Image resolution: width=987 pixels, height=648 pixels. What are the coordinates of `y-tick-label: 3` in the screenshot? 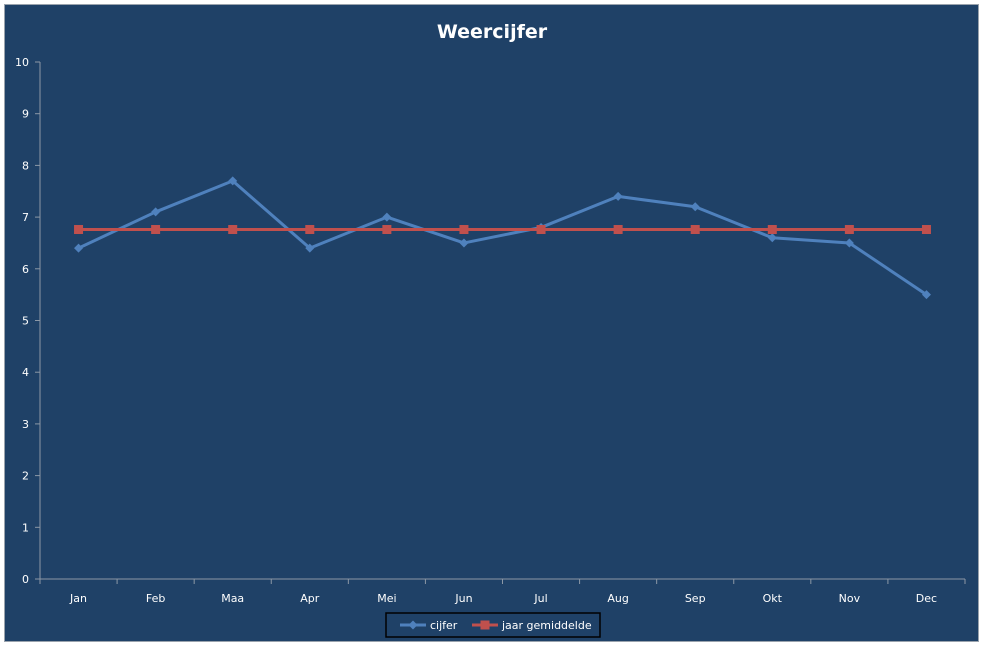 It's located at (25, 424).